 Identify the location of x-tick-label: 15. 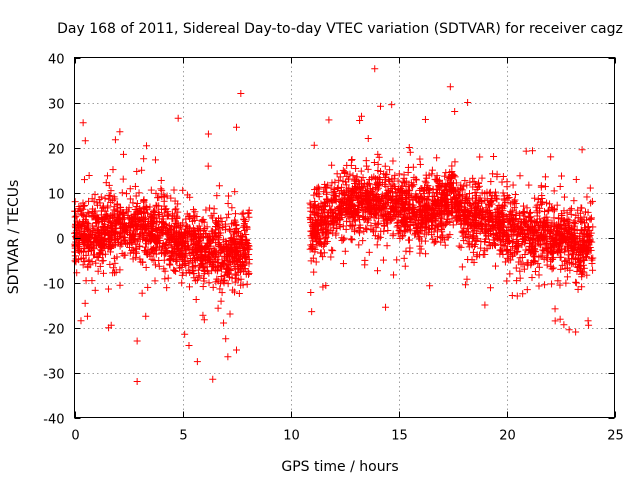
(399, 436).